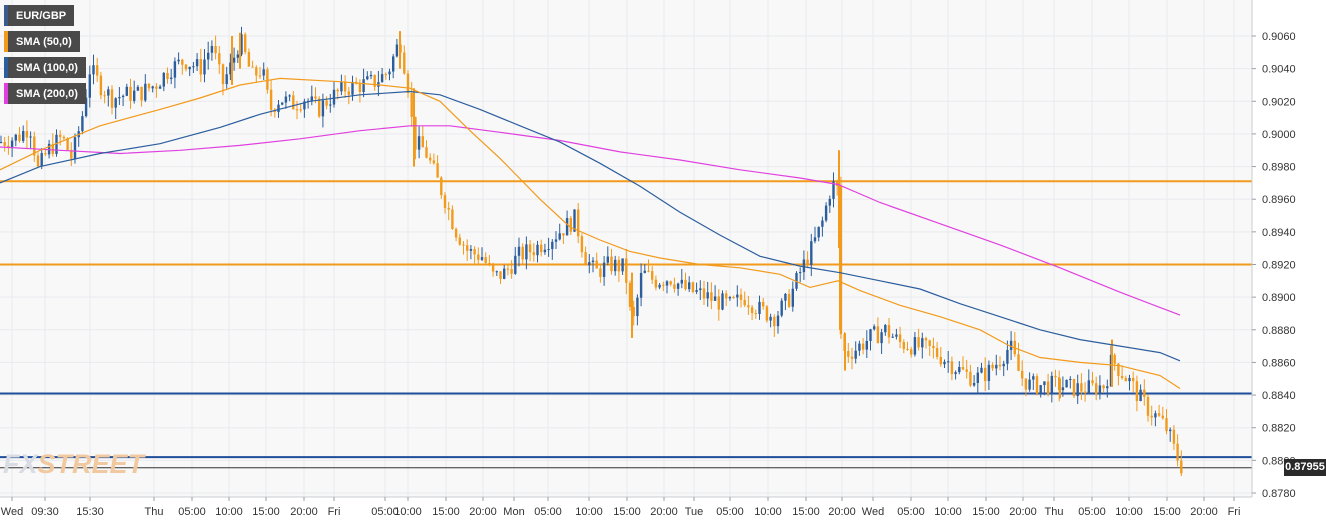 The height and width of the screenshot is (525, 1326). Describe the element at coordinates (74, 464) in the screenshot. I see `fxstreet-logo: FXSTREET` at that location.